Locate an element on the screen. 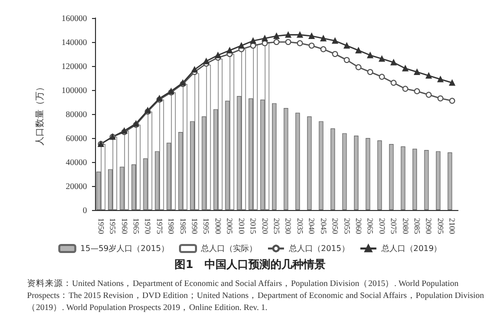 This screenshot has width=500, height=332. x-tick-label: 2045 is located at coordinates (323, 226).